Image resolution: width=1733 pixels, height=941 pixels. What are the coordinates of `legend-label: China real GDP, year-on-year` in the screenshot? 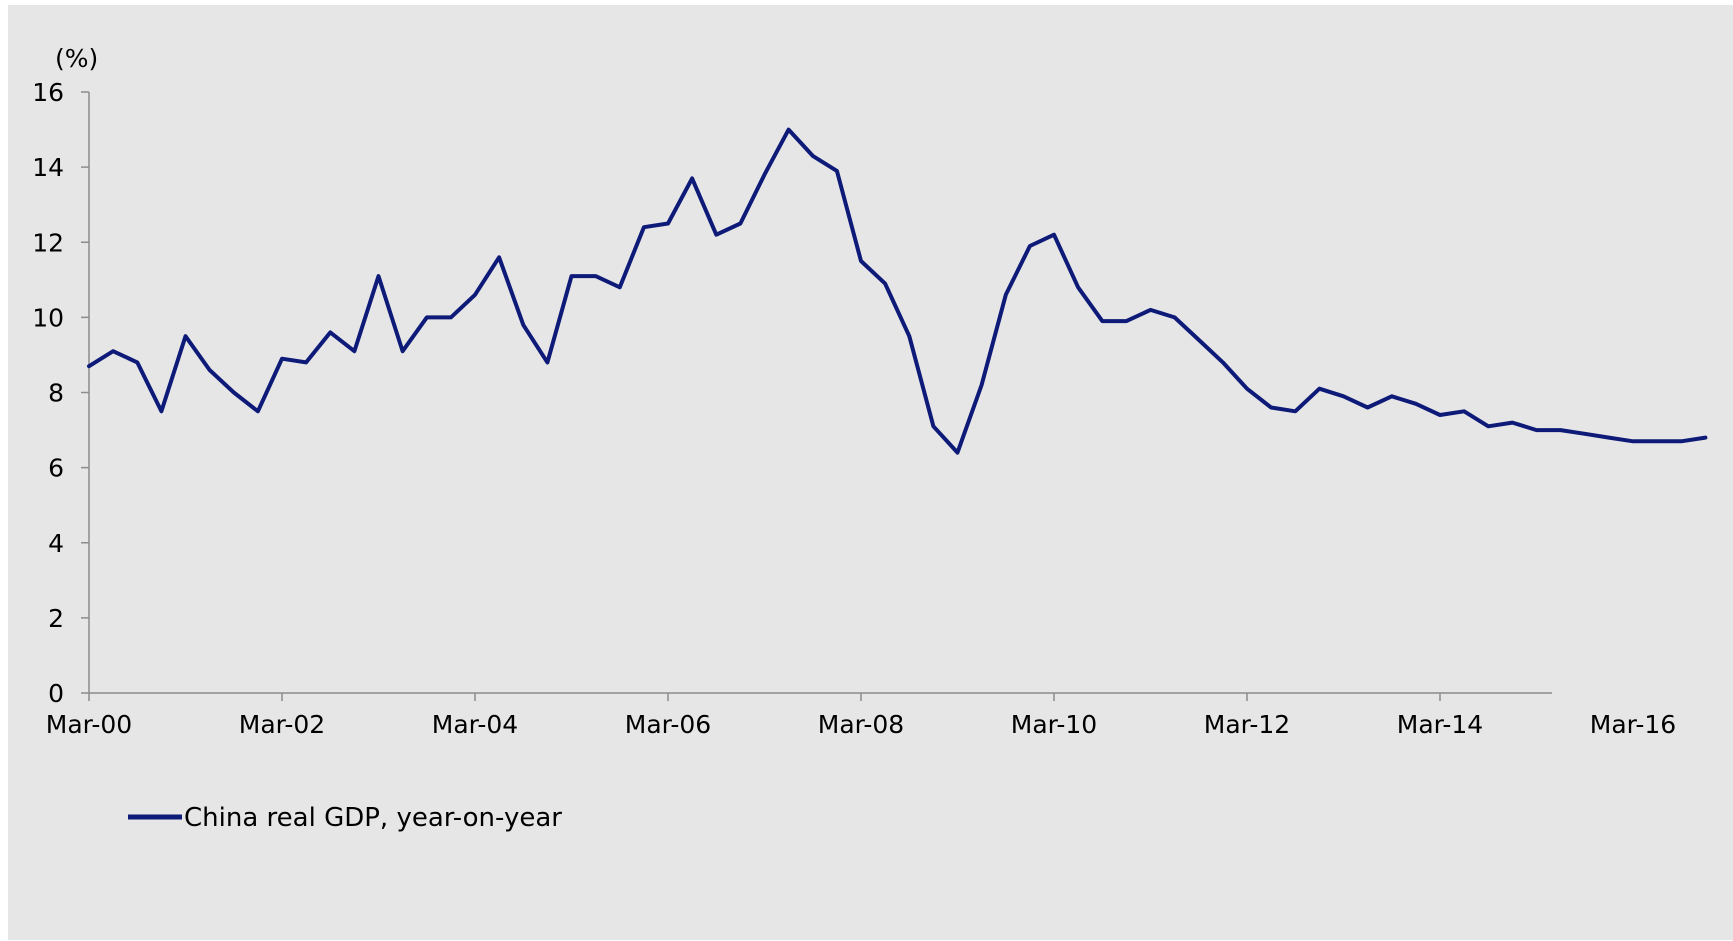 It's located at (373, 818).